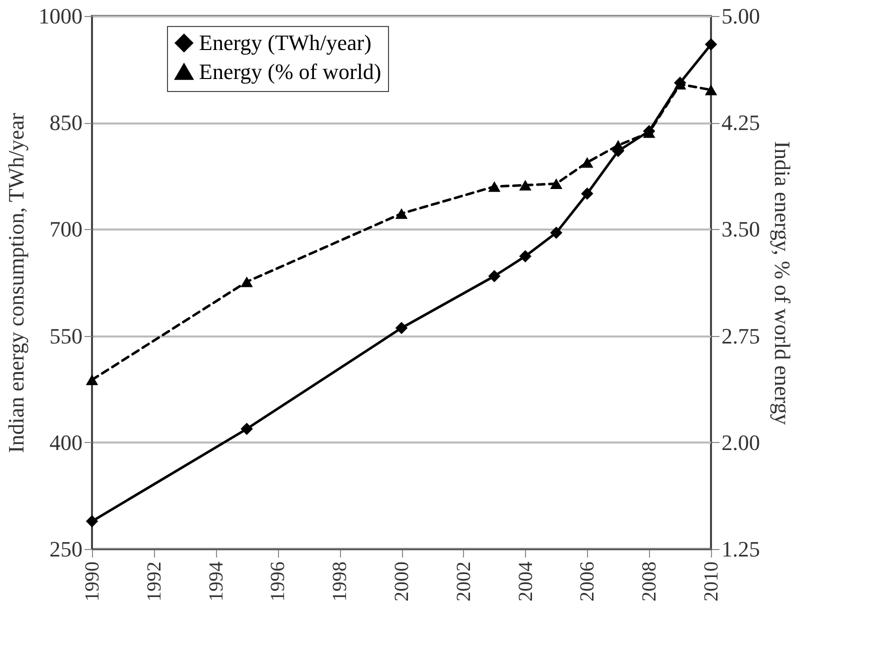  What do you see at coordinates (66, 123) in the screenshot?
I see `y-tick-label: 850` at bounding box center [66, 123].